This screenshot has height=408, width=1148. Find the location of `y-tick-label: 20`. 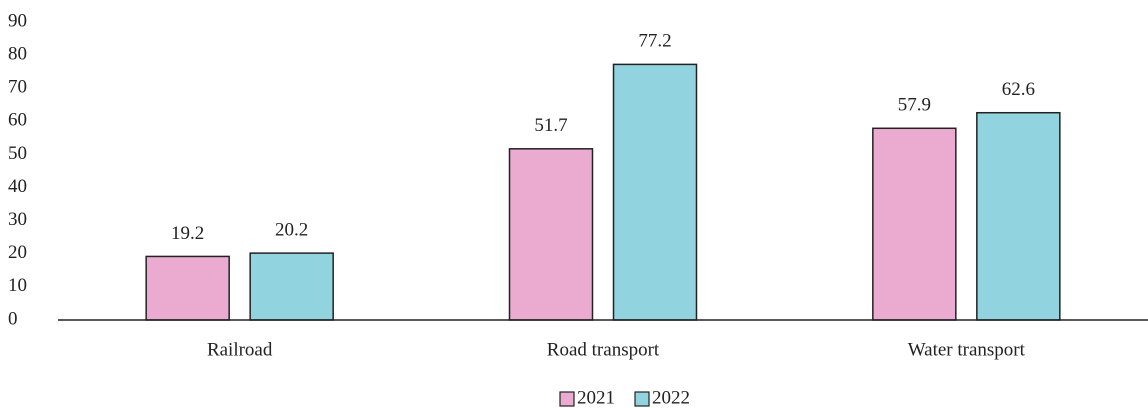

y-tick-label: 20 is located at coordinates (17, 252).